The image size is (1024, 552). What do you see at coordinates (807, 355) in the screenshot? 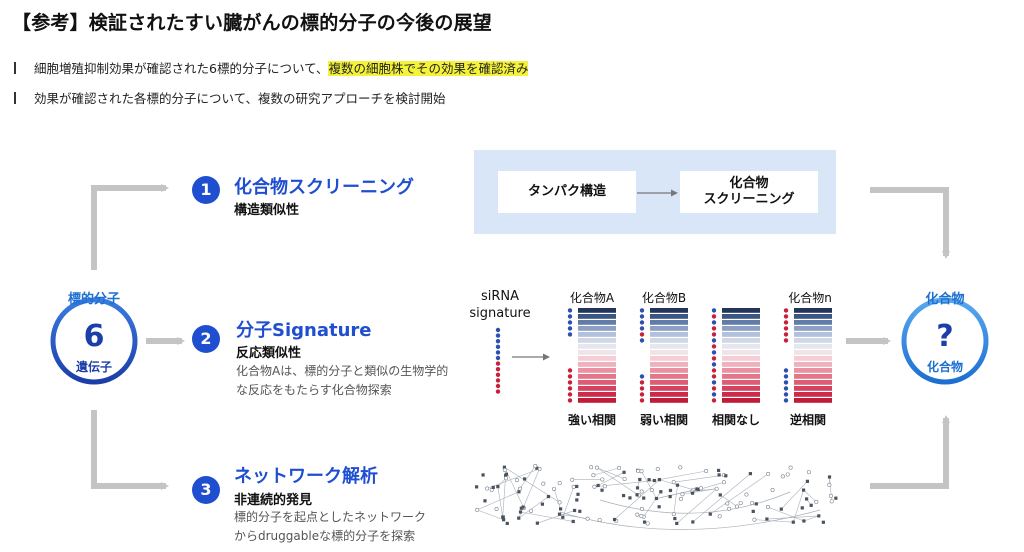
I see `heatmap-panel` at bounding box center [807, 355].